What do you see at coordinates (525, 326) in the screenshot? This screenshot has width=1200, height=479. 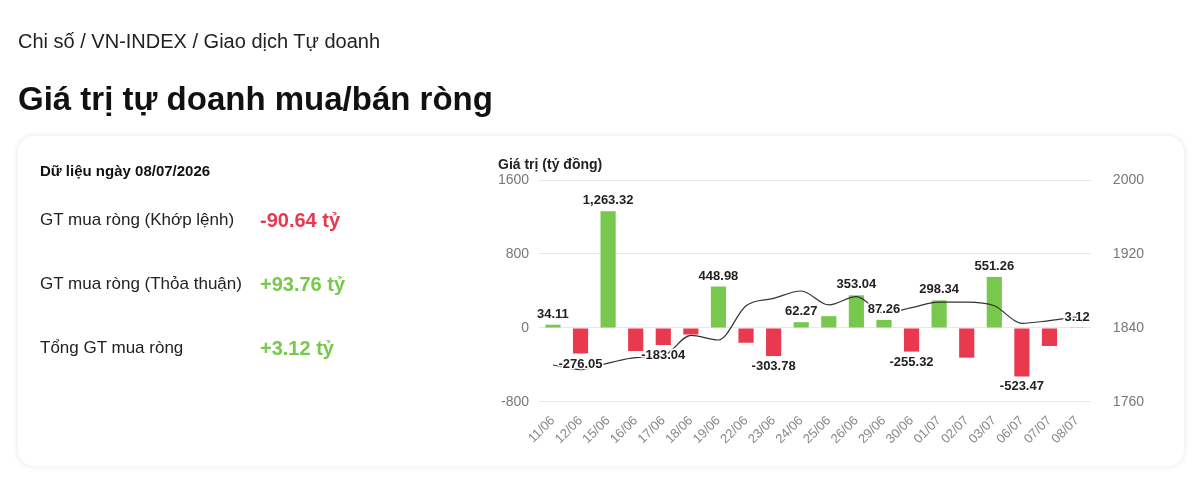 I see `y-tick-label: 0` at bounding box center [525, 326].